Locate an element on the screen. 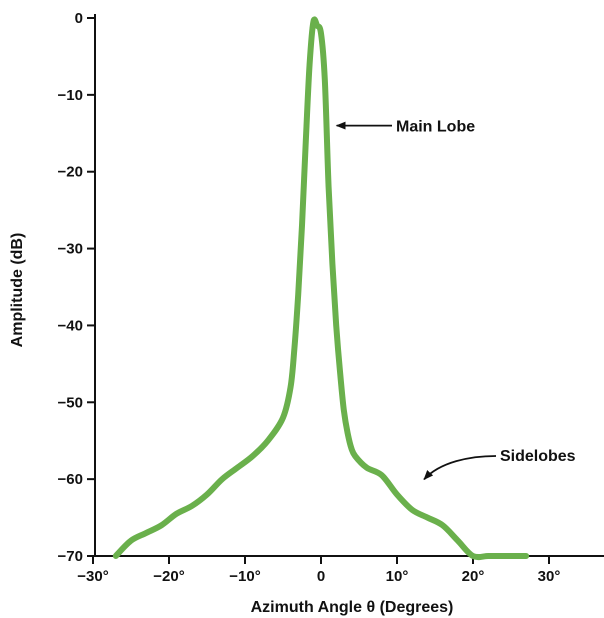 The width and height of the screenshot is (604, 618). y-tick-label: −50 is located at coordinates (70, 402).